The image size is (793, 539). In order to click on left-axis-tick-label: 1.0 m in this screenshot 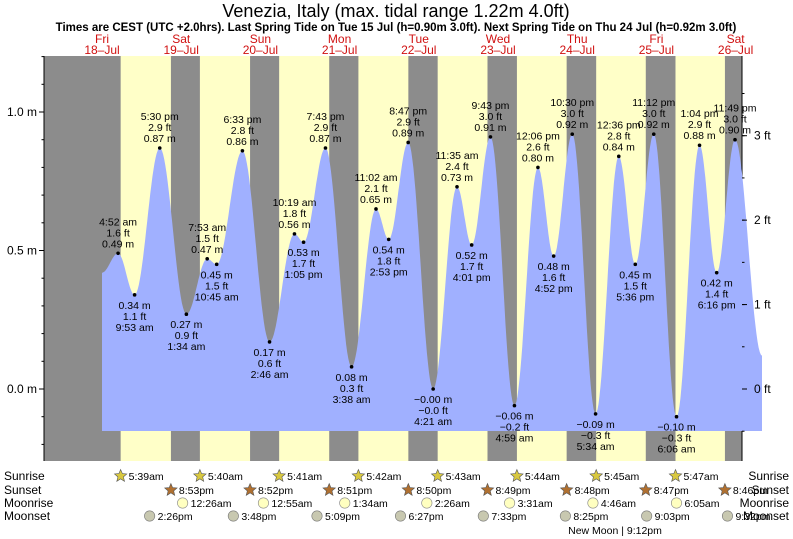, I will do `click(22, 112)`.